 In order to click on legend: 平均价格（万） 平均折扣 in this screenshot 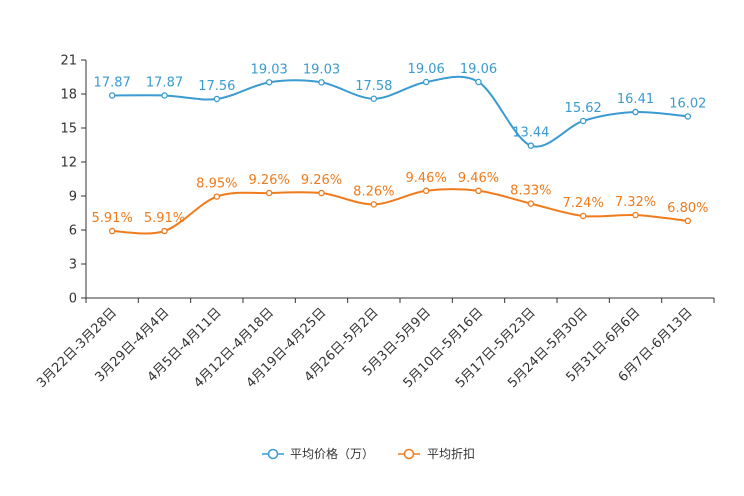, I will do `click(368, 453)`.